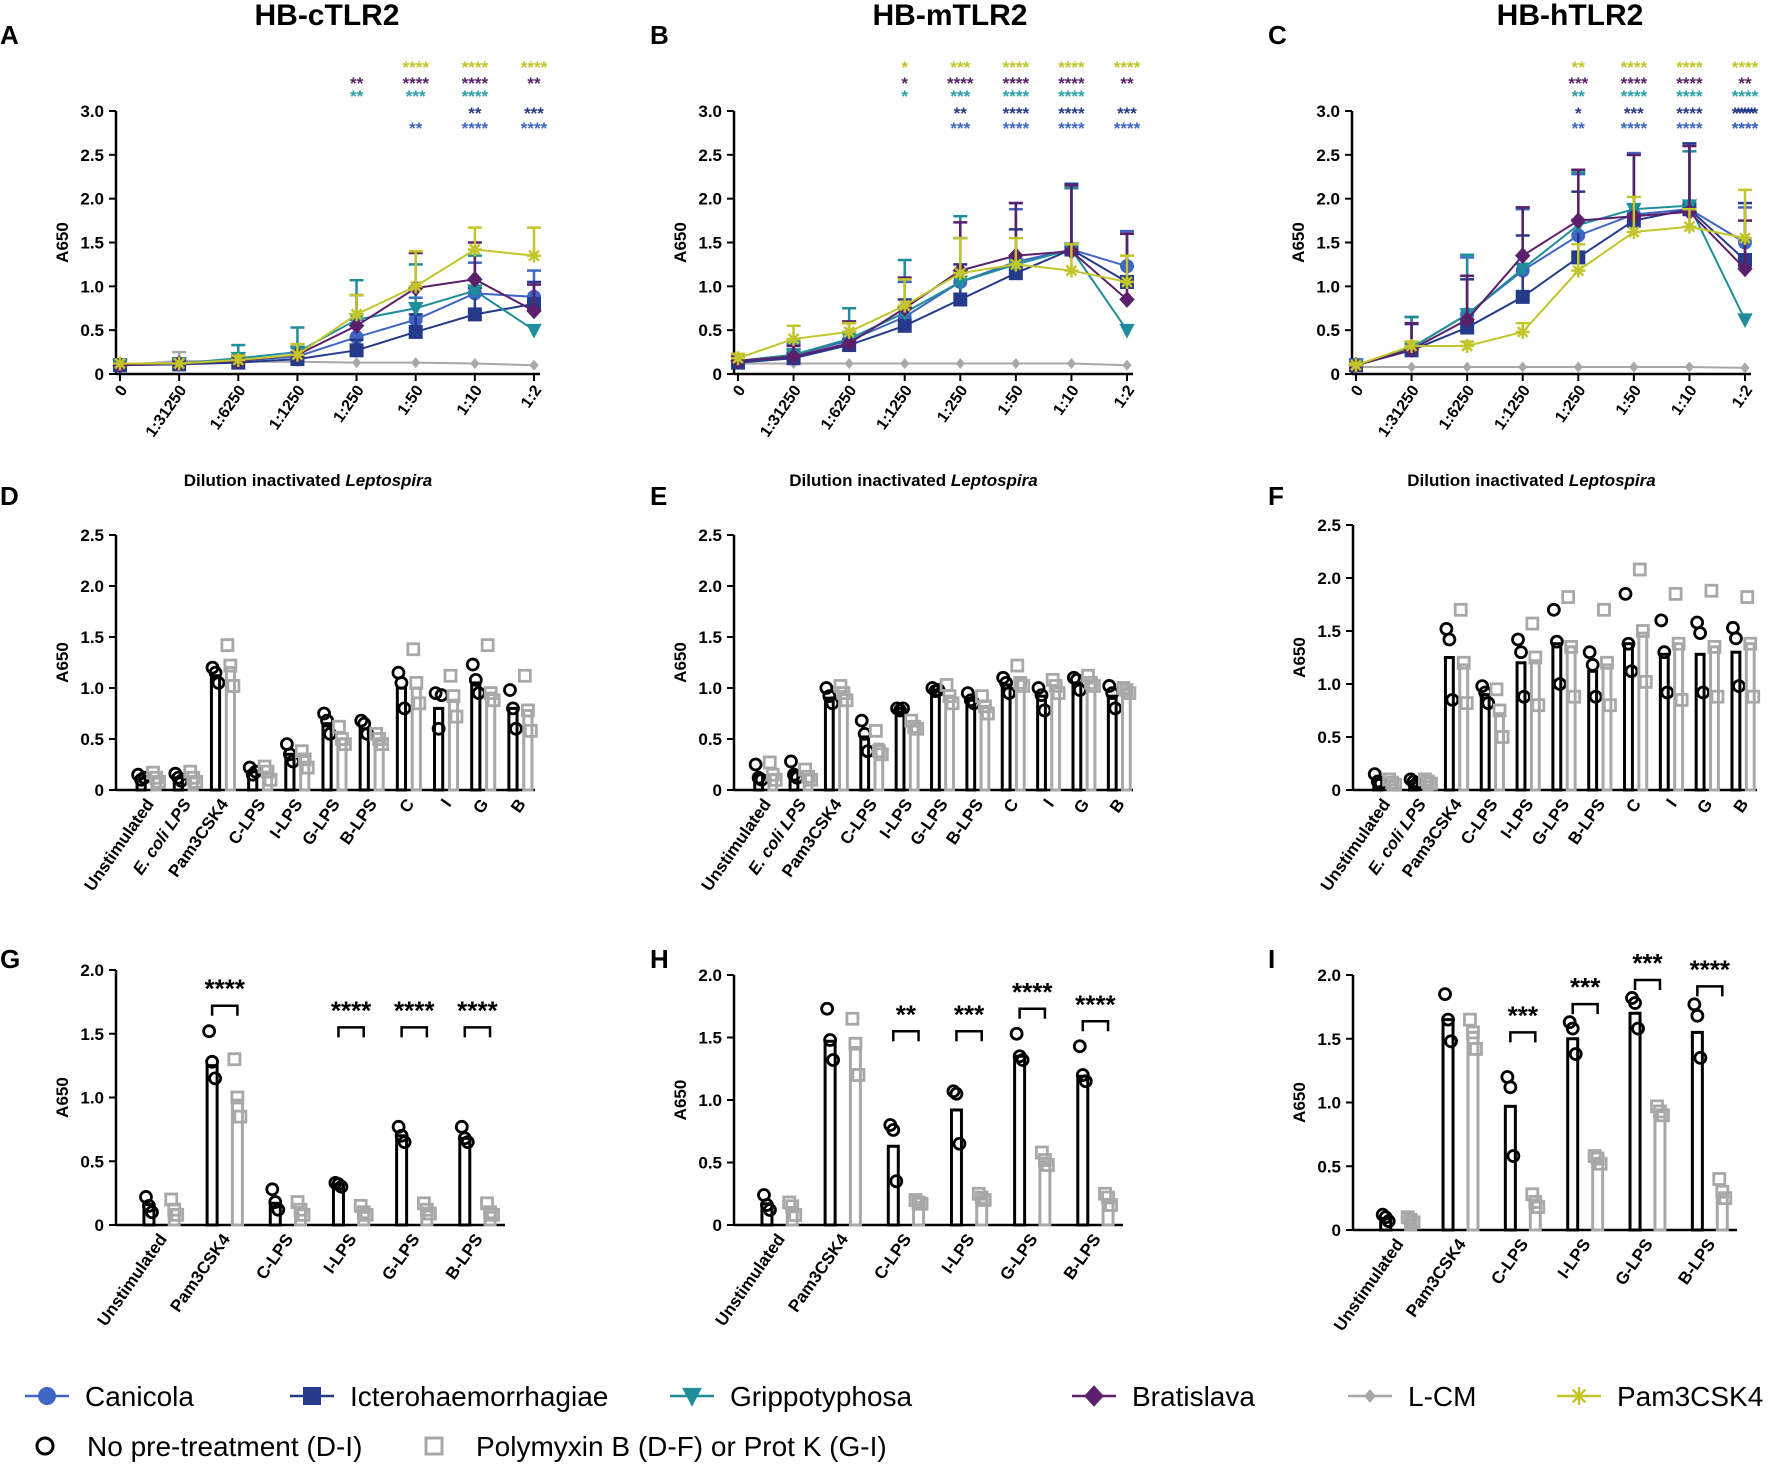  What do you see at coordinates (950, 16) in the screenshot?
I see `panel-title: HB-mTLR2` at bounding box center [950, 16].